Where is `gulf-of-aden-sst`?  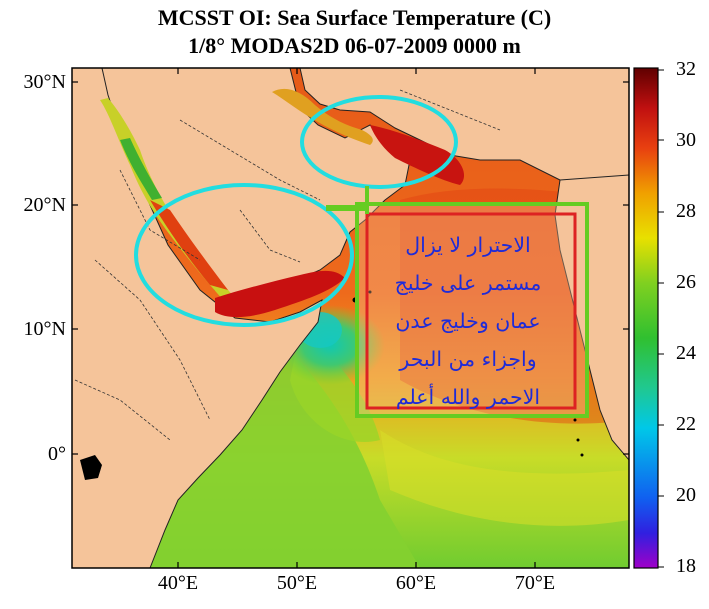 gulf-of-aden-sst is located at coordinates (280, 294).